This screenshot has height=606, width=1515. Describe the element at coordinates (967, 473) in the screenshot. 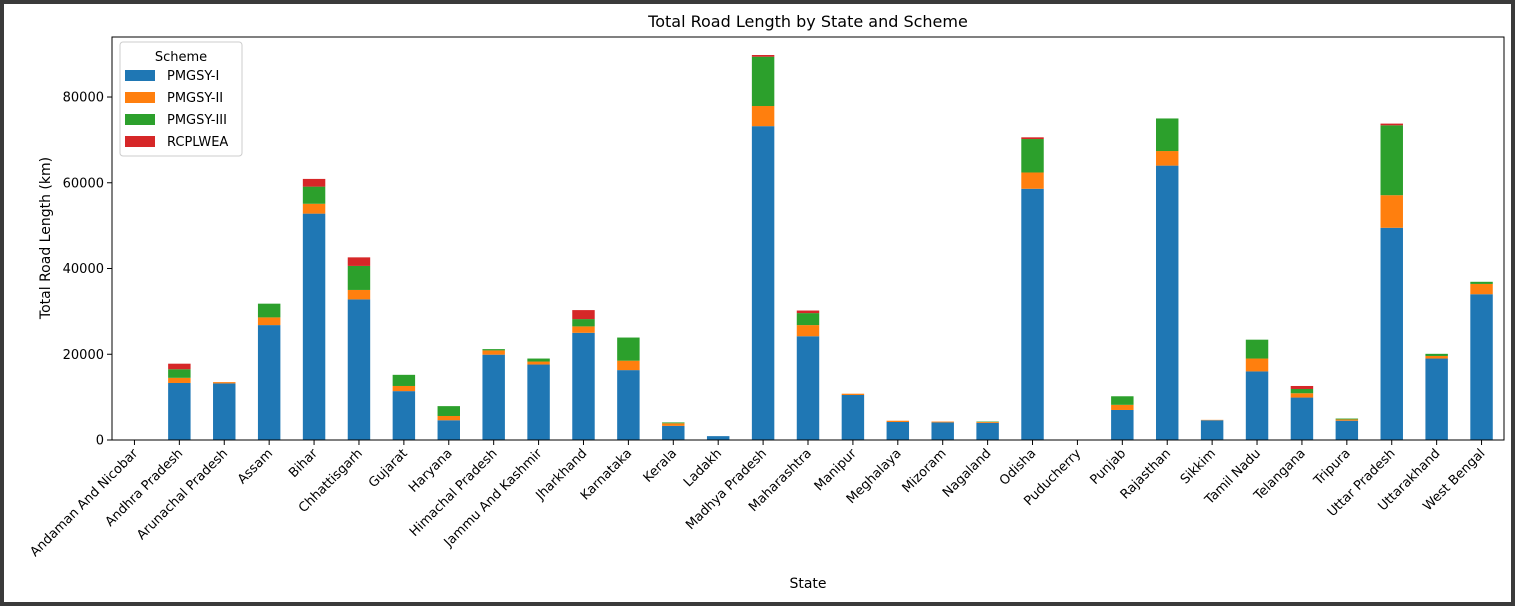

I see `x-tick-label: Nagaland` at that location.